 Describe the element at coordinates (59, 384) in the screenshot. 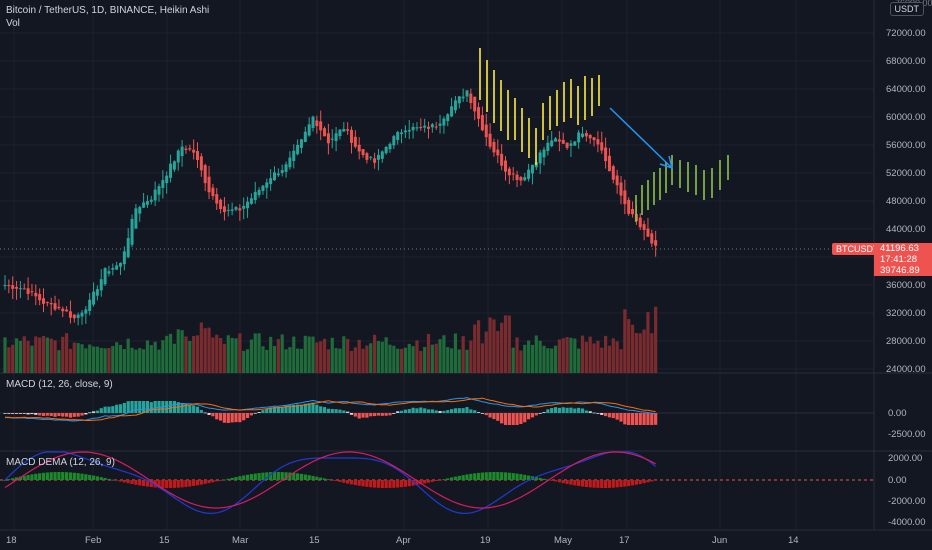

I see `macd-label: MACD (12, 26, close, 9)` at that location.